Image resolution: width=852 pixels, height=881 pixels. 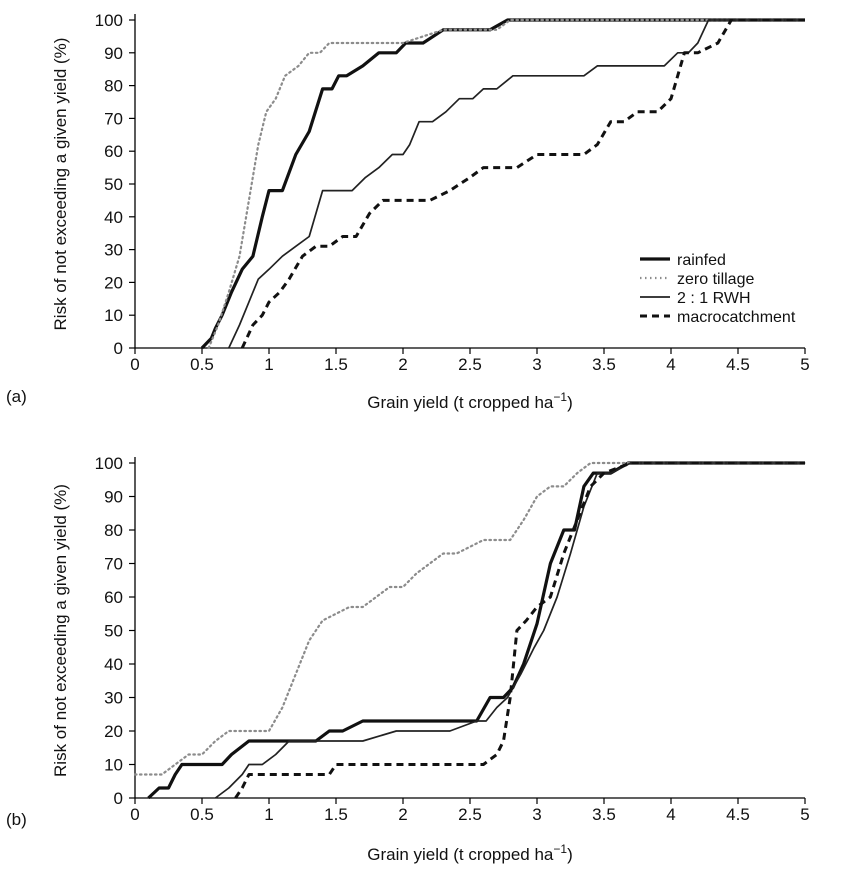 I want to click on legend-label: macrocatchment, so click(x=736, y=317).